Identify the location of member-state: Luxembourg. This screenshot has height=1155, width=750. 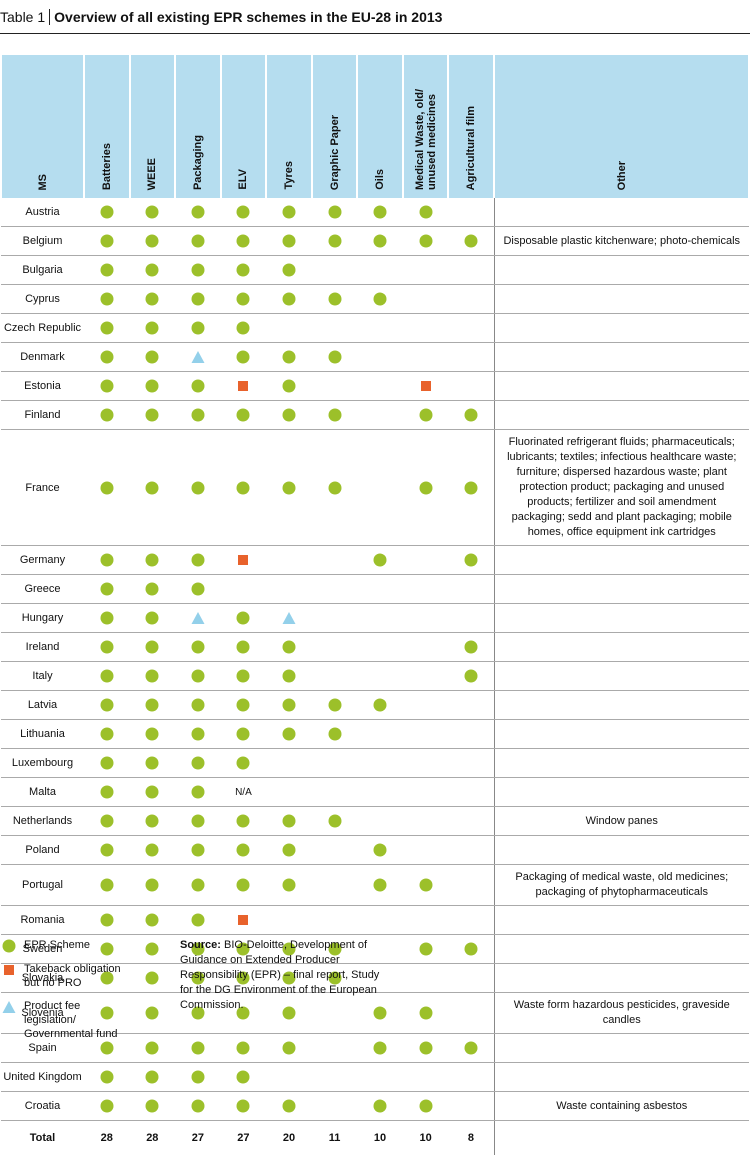
(42, 763).